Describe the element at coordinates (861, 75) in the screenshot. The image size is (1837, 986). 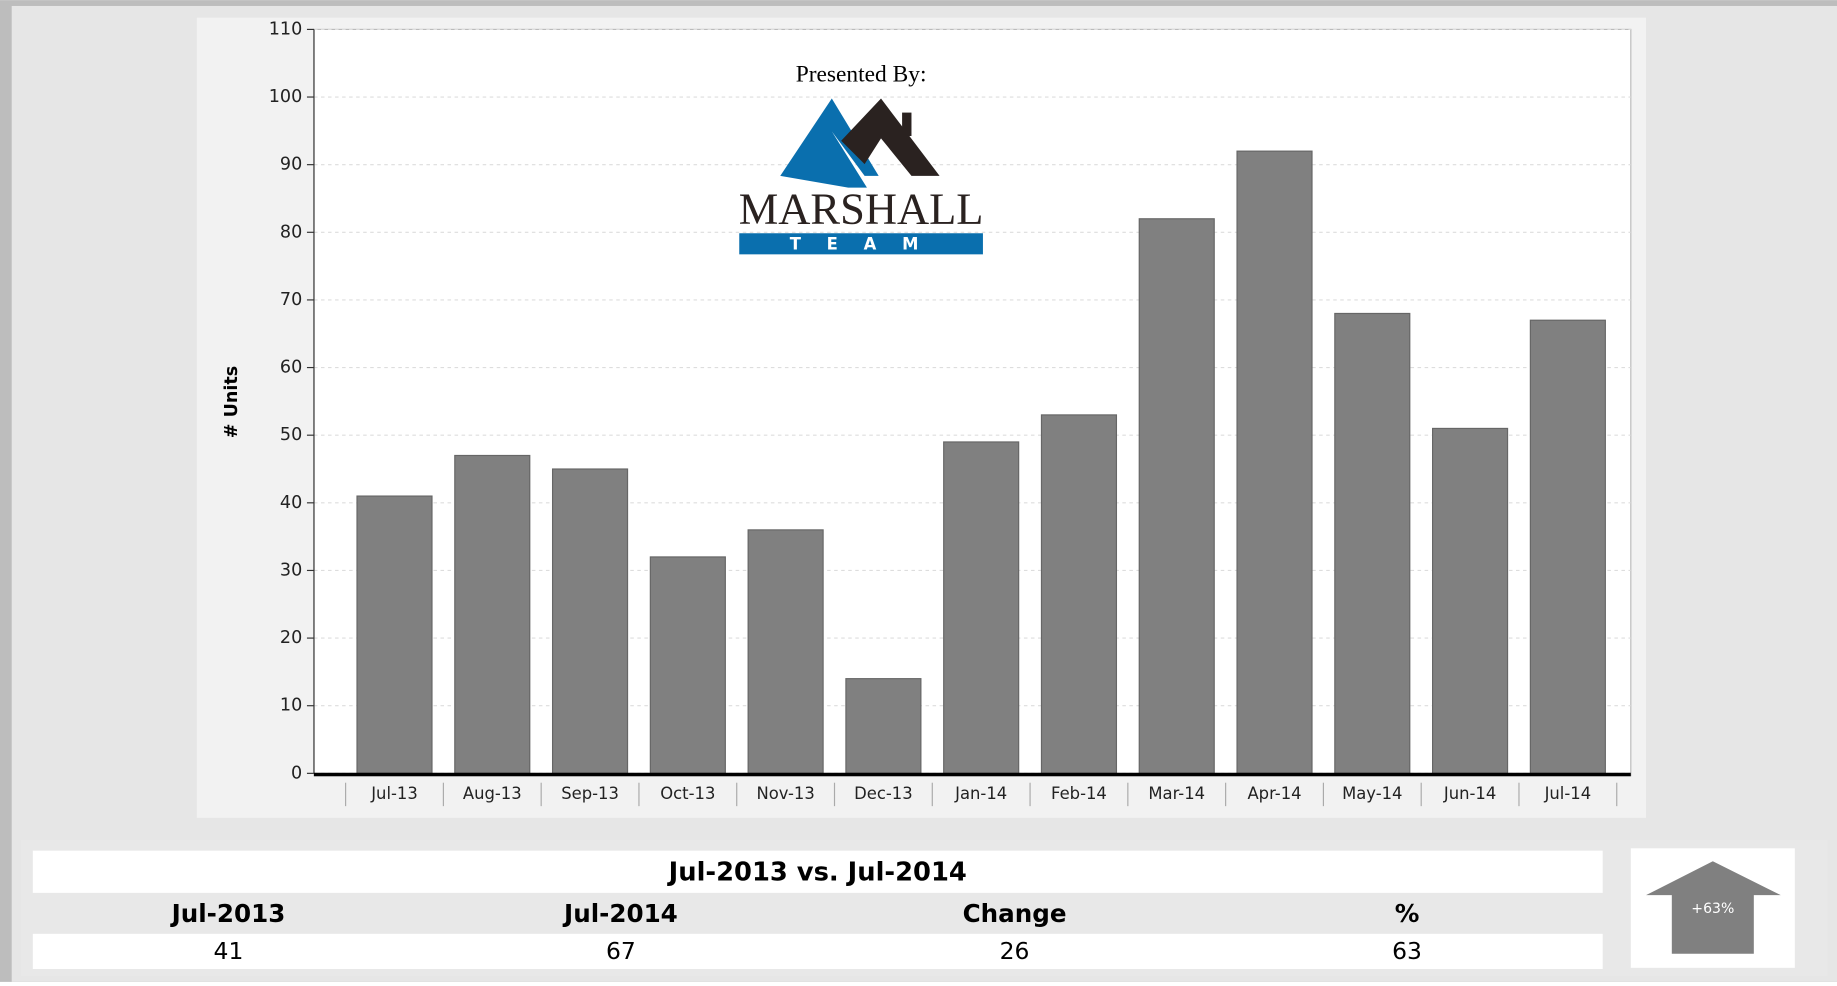
I see `logo-caption: Presented By:` at that location.